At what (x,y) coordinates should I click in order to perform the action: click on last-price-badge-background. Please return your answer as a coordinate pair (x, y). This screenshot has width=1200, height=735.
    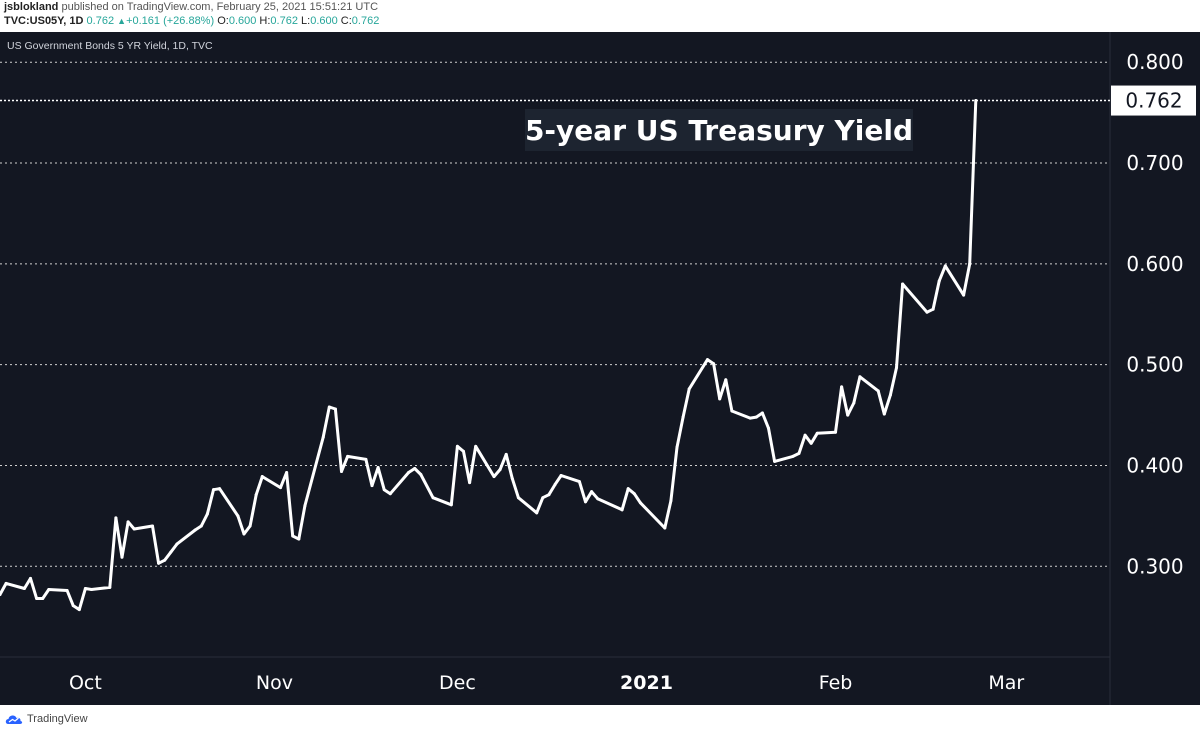
    Looking at the image, I should click on (1153, 100).